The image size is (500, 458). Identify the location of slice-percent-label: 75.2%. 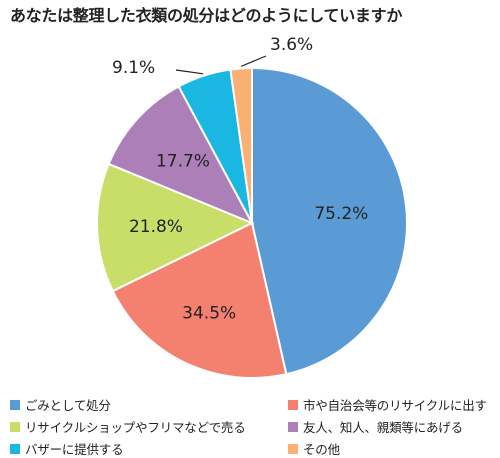
(341, 214).